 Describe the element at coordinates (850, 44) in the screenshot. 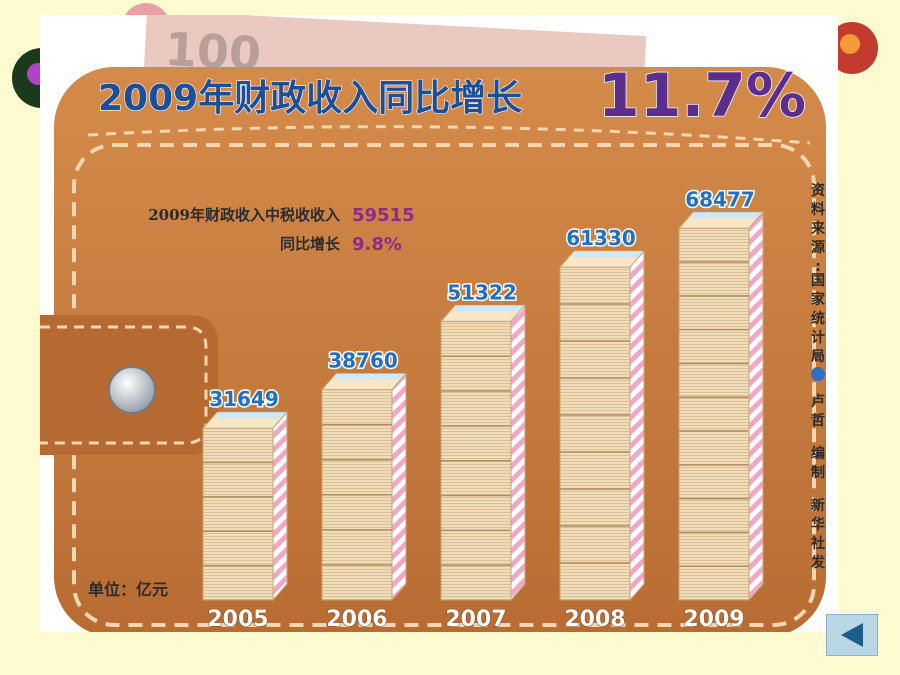

I see `flower-petal-right` at that location.